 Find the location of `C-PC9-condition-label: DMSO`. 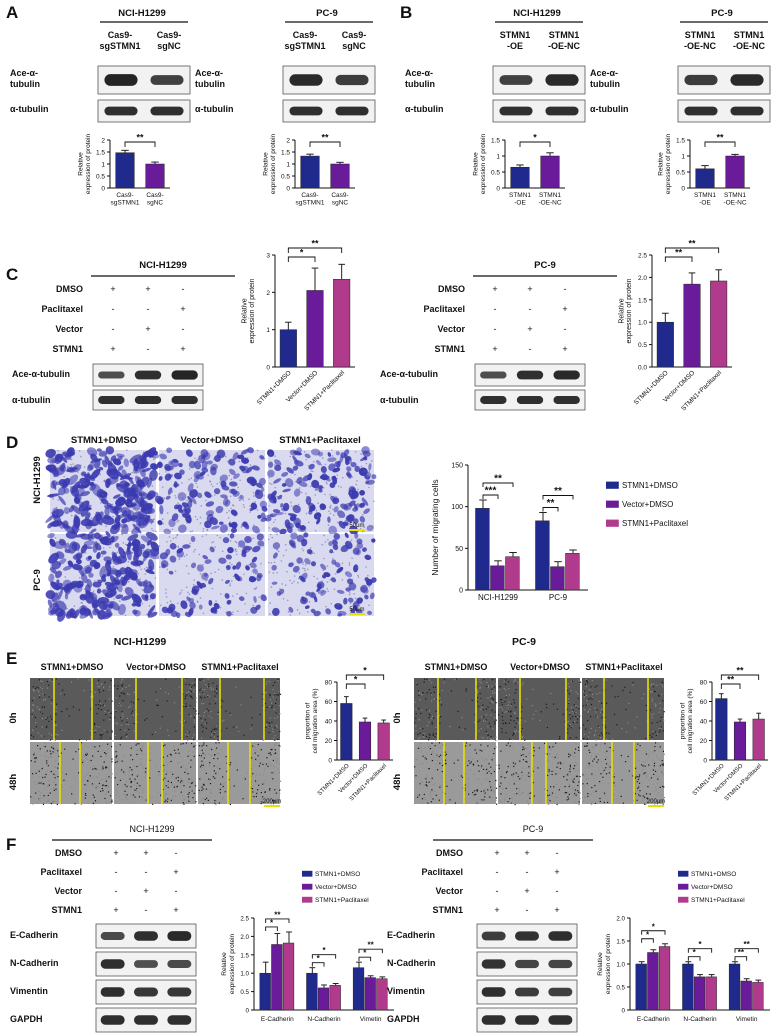

C-PC9-condition-label: DMSO is located at coordinates (451, 289).